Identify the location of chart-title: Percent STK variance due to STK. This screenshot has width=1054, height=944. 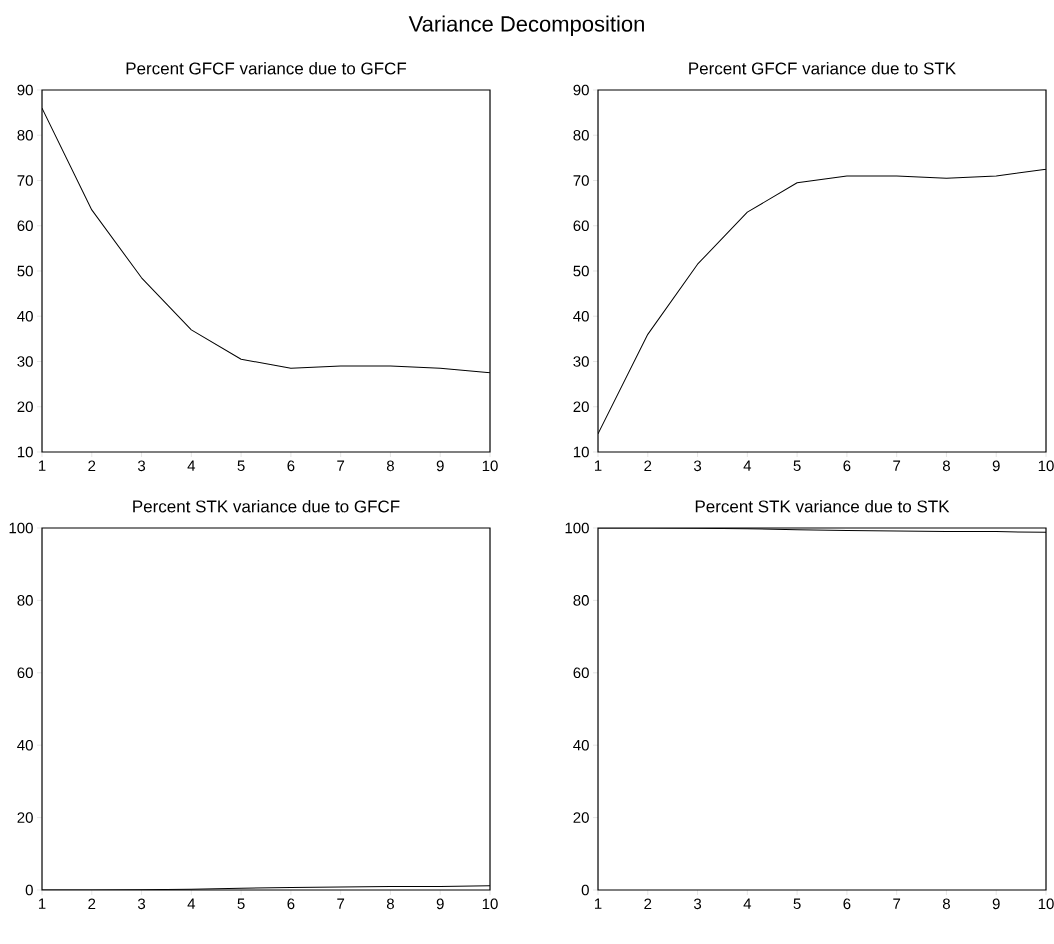
(822, 506).